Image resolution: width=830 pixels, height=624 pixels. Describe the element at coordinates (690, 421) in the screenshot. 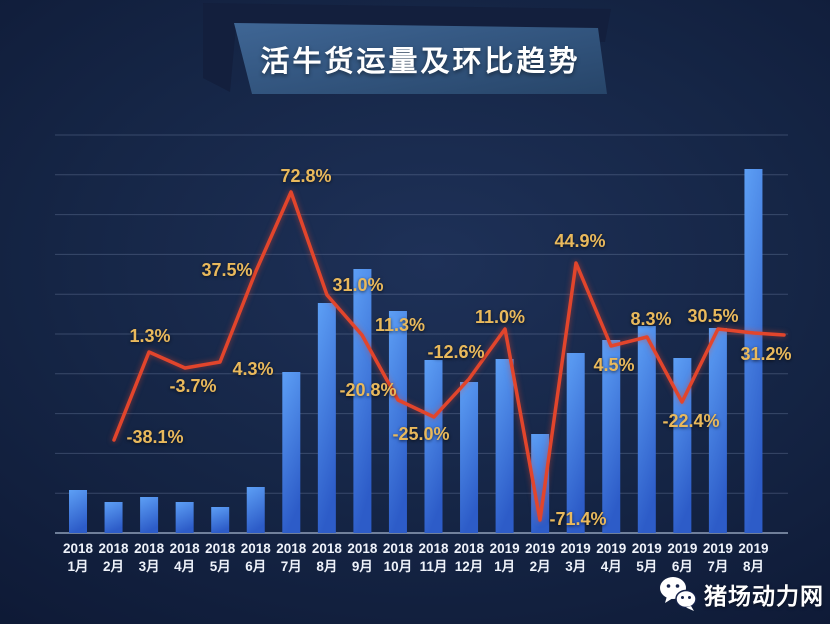

I see `pct-label: -22.4%` at that location.